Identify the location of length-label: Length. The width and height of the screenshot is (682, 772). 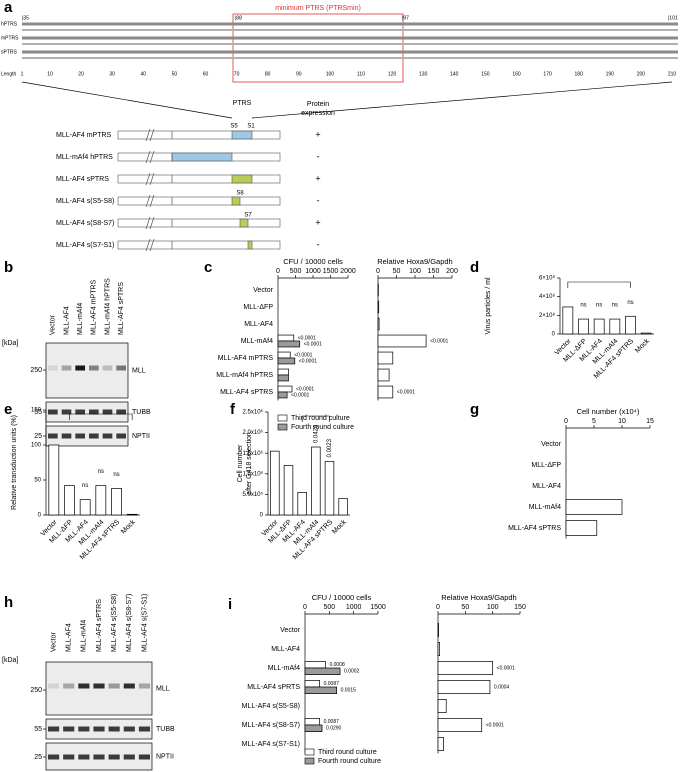
(9, 74).